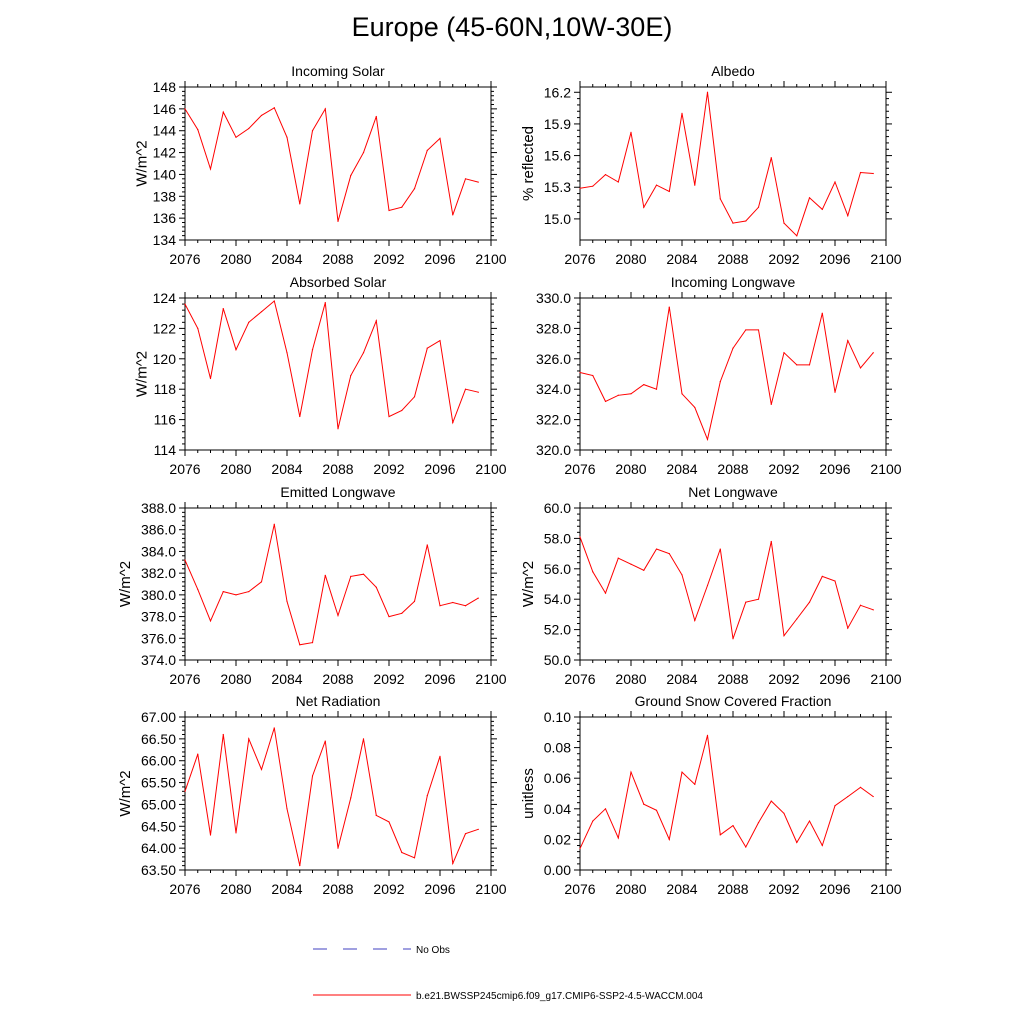 This screenshot has height=1024, width=1024. What do you see at coordinates (557, 748) in the screenshot?
I see `y-tick-label: 0.08` at bounding box center [557, 748].